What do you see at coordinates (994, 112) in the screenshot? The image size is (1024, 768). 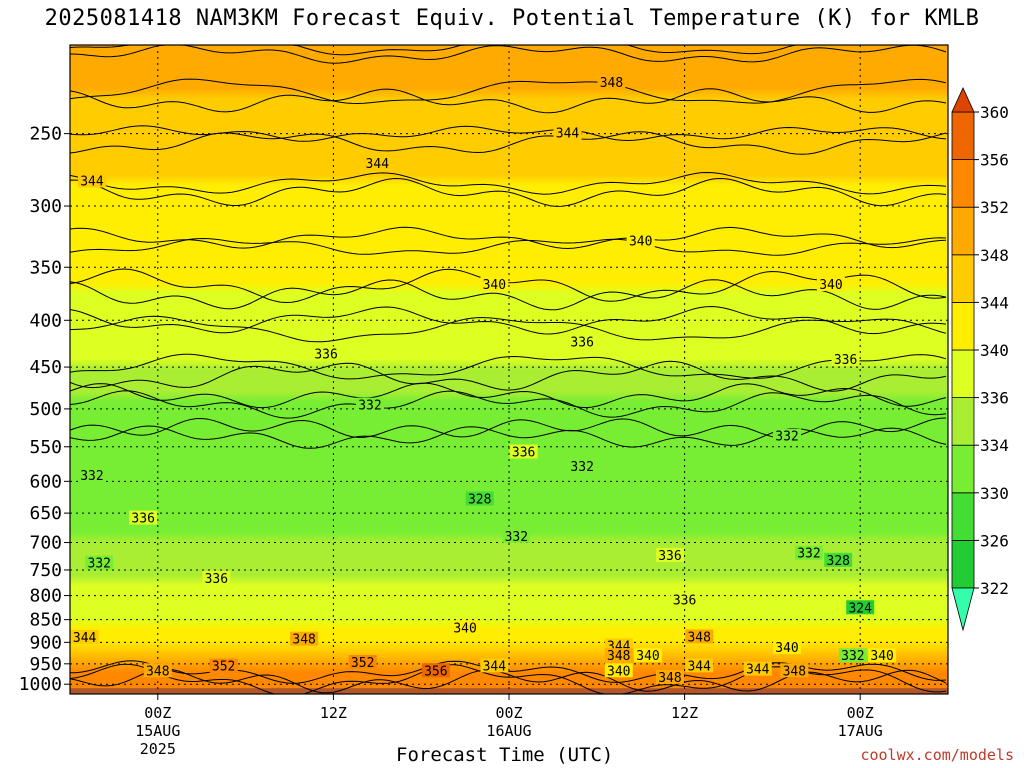 I see `colorbar-label: 360` at bounding box center [994, 112].